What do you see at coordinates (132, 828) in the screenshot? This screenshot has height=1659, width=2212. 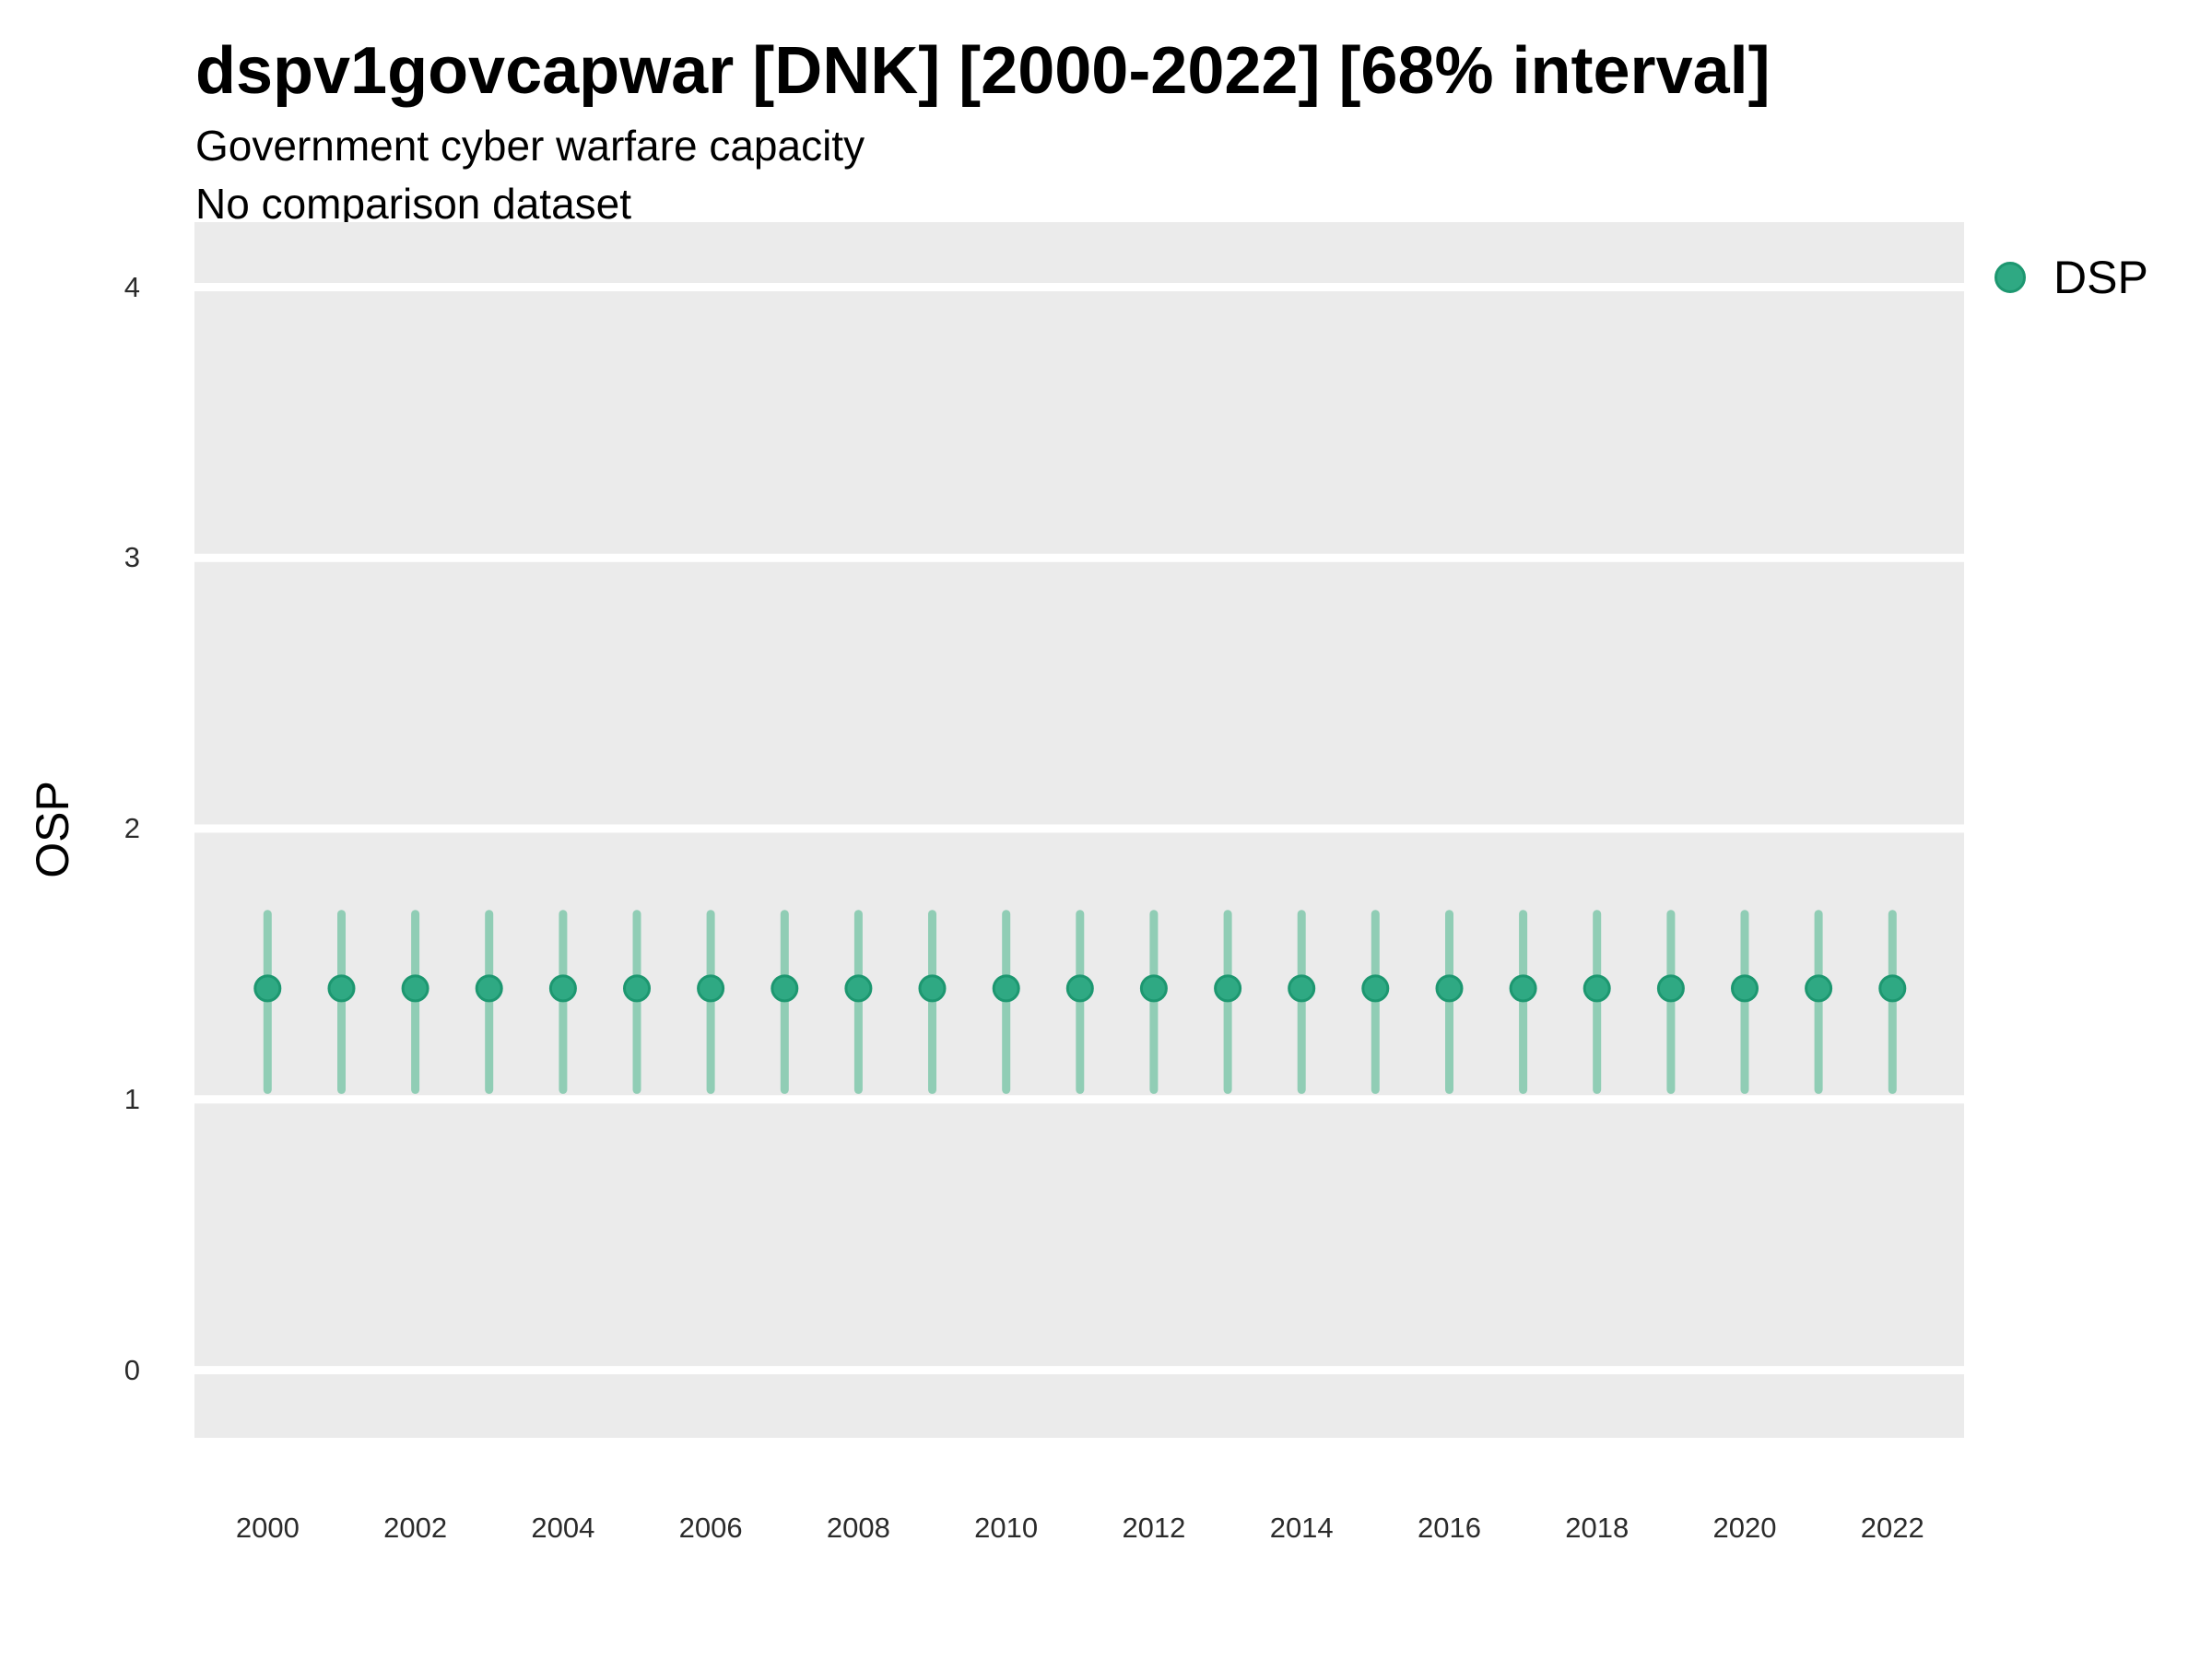 I see `y-tick-label: 2` at bounding box center [132, 828].